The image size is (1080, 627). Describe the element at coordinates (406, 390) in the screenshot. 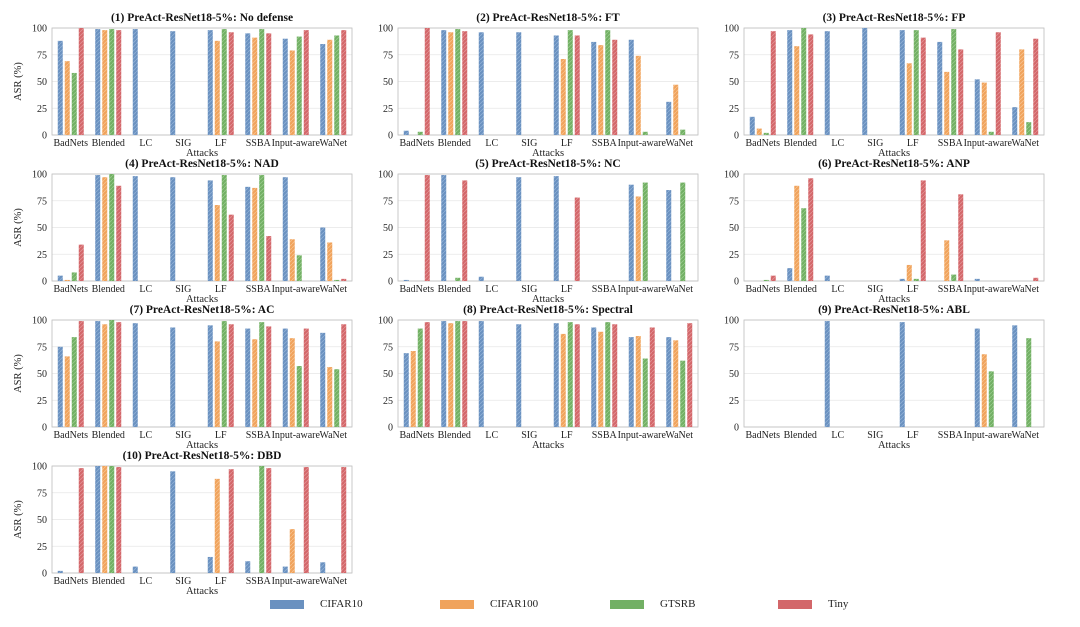

I see `bar-cifar10-badnets` at that location.